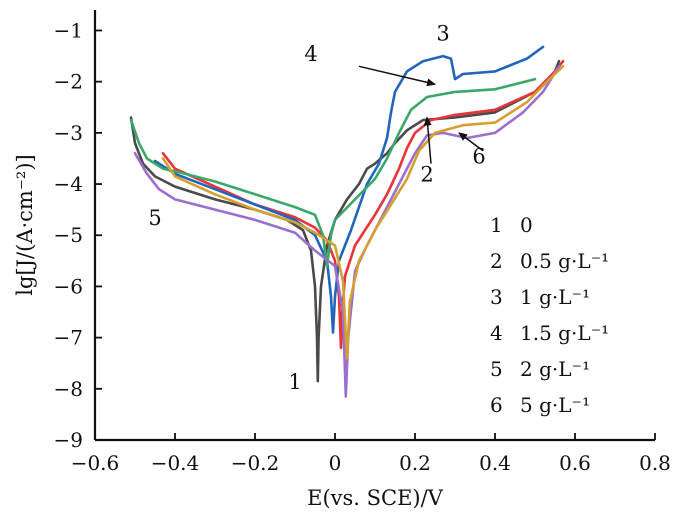 The image size is (686, 532). What do you see at coordinates (655, 463) in the screenshot?
I see `x-tick-label: 0.8` at bounding box center [655, 463].